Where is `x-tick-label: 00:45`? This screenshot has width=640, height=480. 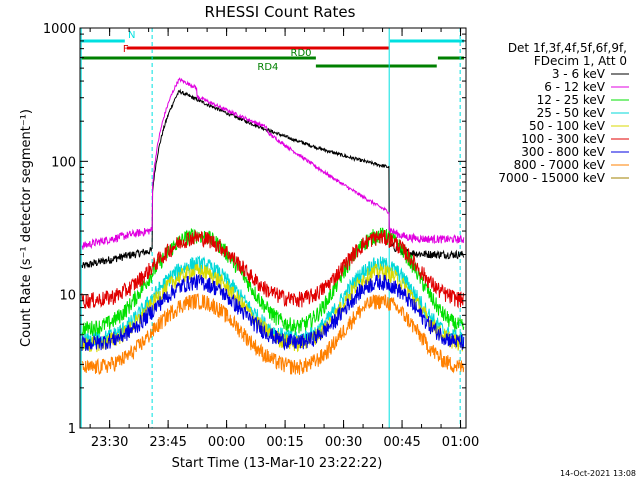 x-tick-label: 00:45 is located at coordinates (401, 442).